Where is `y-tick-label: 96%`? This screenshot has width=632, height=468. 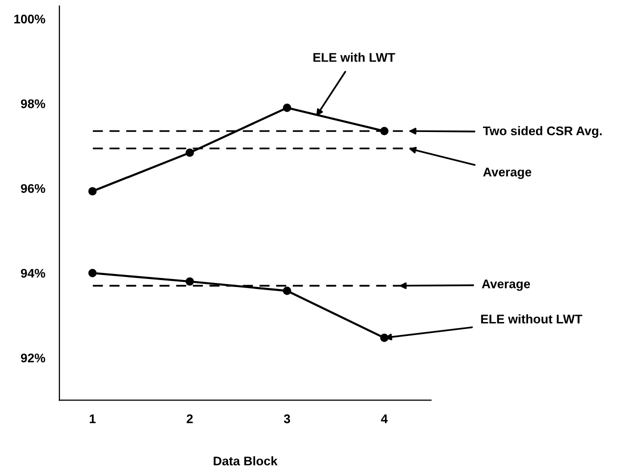
y-tick-label: 96% is located at coordinates (33, 188).